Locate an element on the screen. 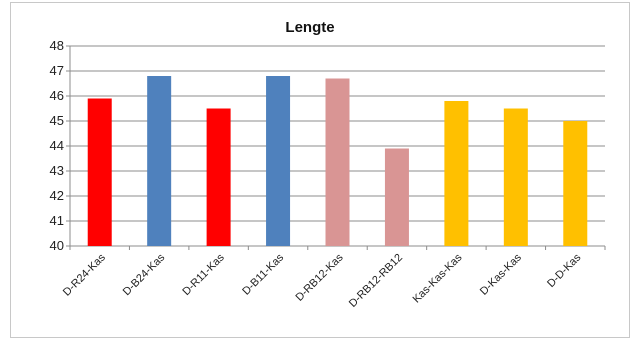 This screenshot has width=635, height=343. y-tick-label: 44 is located at coordinates (57, 145).